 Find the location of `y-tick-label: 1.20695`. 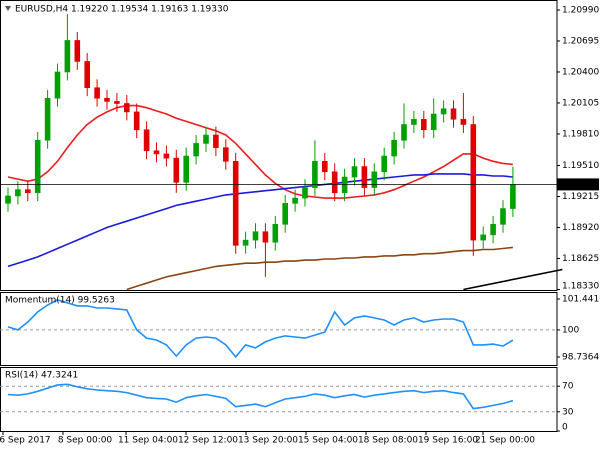

y-tick-label: 1.20695 is located at coordinates (580, 41).